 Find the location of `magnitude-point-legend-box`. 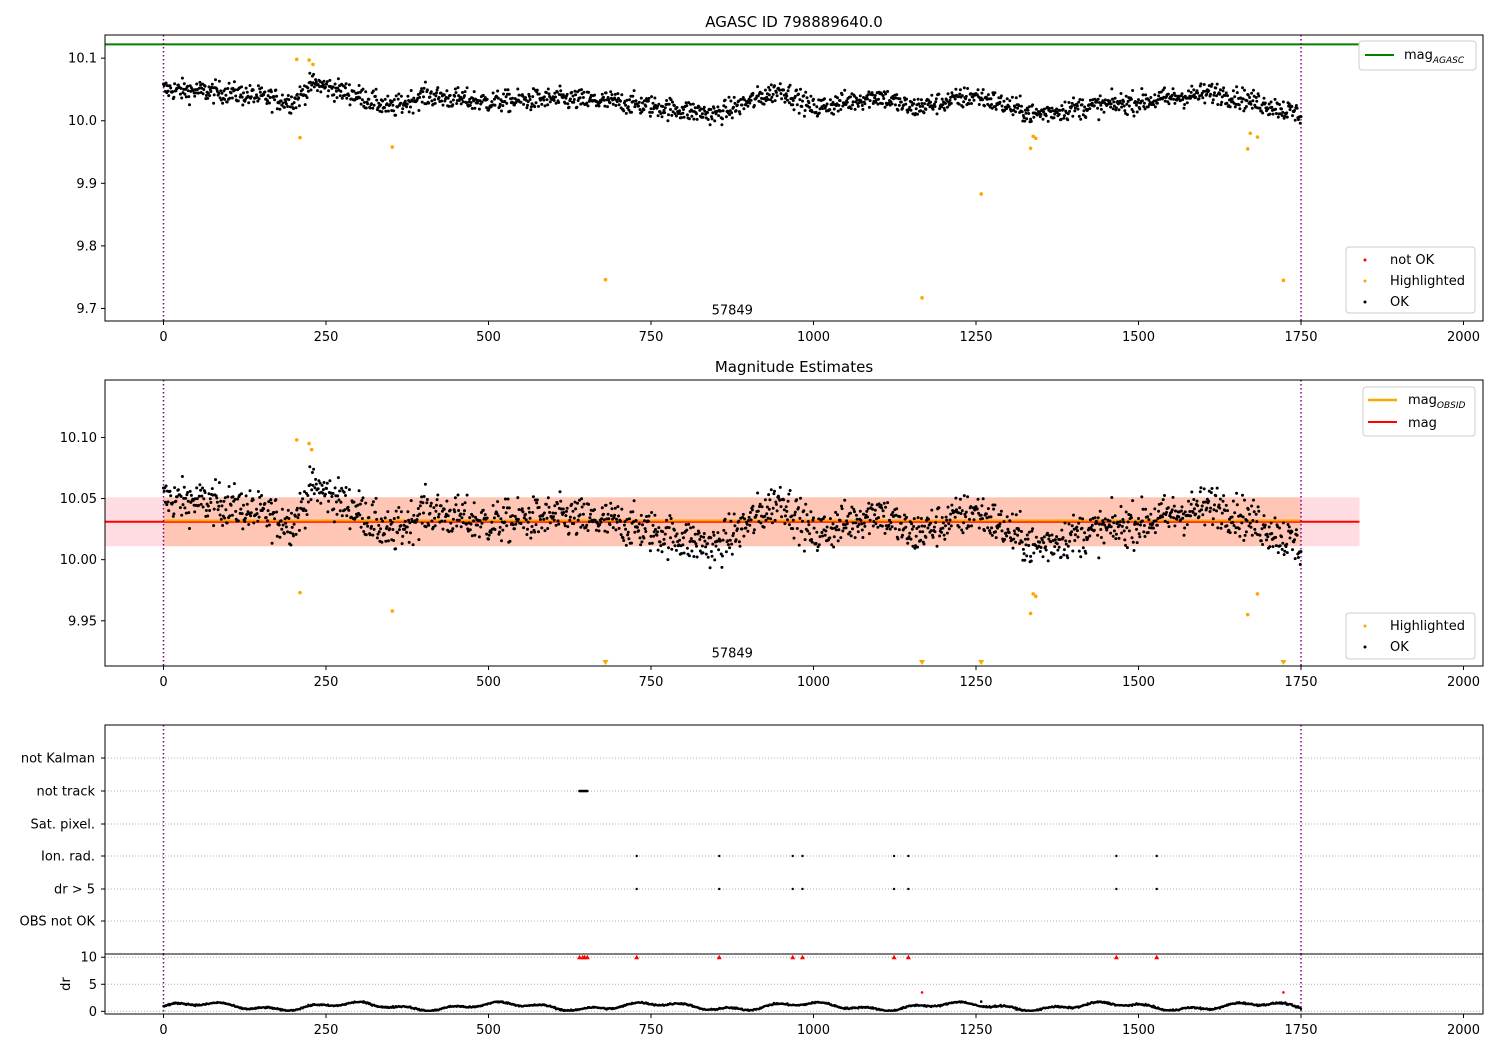

magnitude-point-legend-box is located at coordinates (1410, 636).